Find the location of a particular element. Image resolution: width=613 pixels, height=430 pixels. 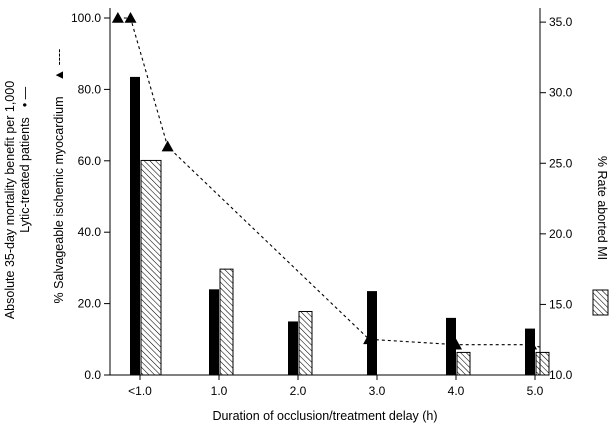

left-tick-label: 80.0 is located at coordinates (90, 89).